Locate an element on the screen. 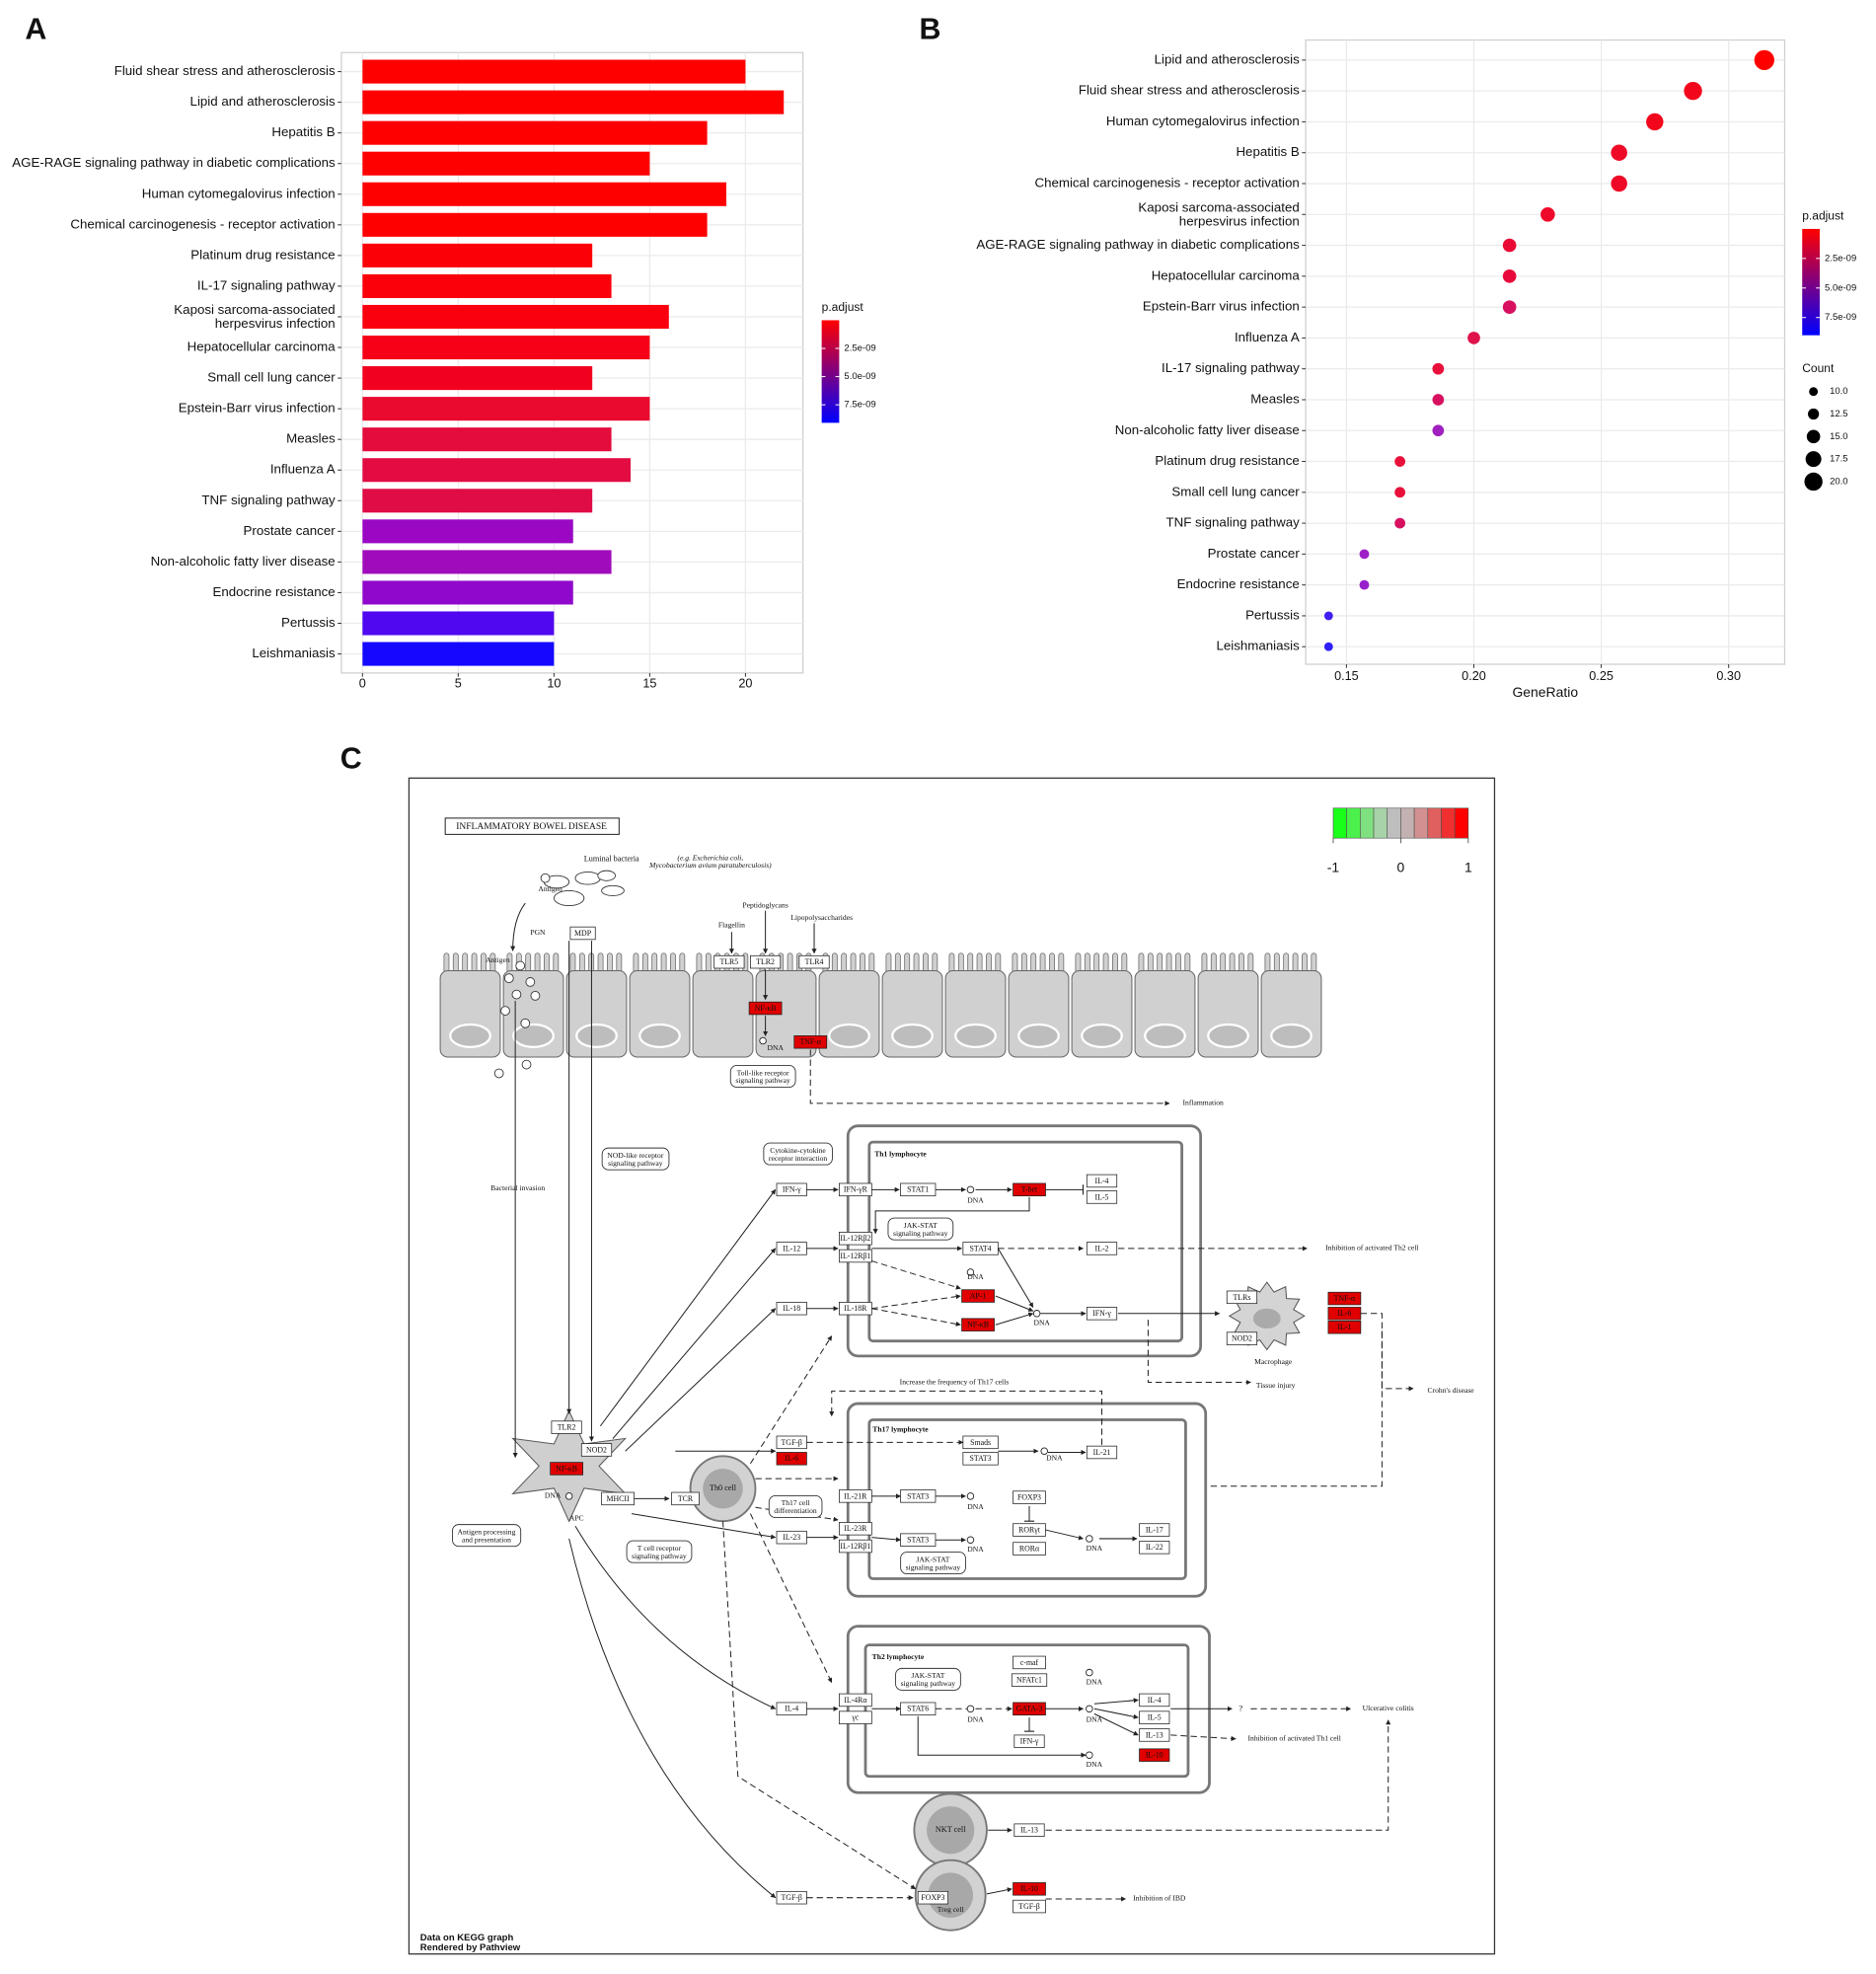  gene-label: IL-21 is located at coordinates (1102, 1453).